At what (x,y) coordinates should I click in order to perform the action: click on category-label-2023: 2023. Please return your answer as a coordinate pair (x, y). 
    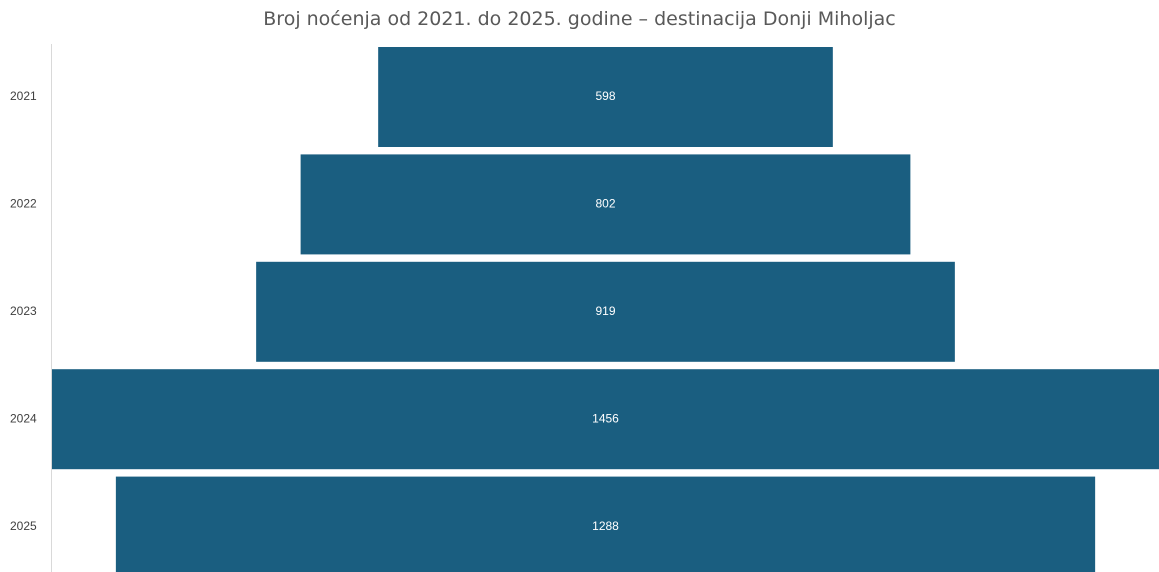
    Looking at the image, I should click on (23, 311).